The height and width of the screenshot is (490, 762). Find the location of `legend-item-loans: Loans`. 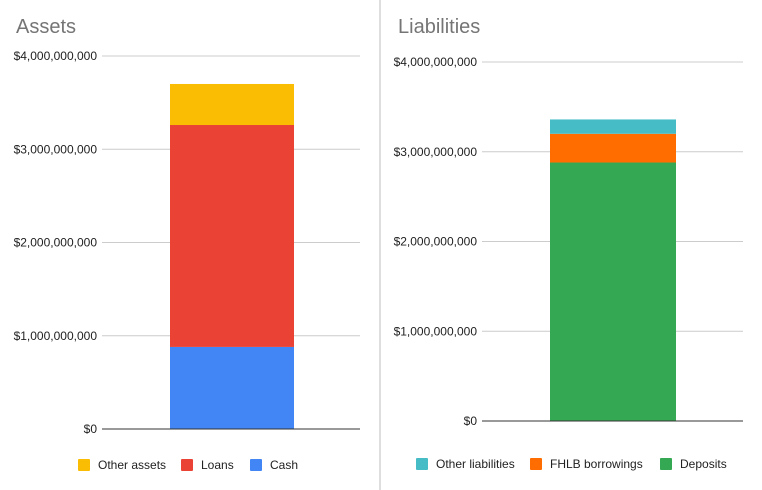

legend-item-loans: Loans is located at coordinates (207, 465).